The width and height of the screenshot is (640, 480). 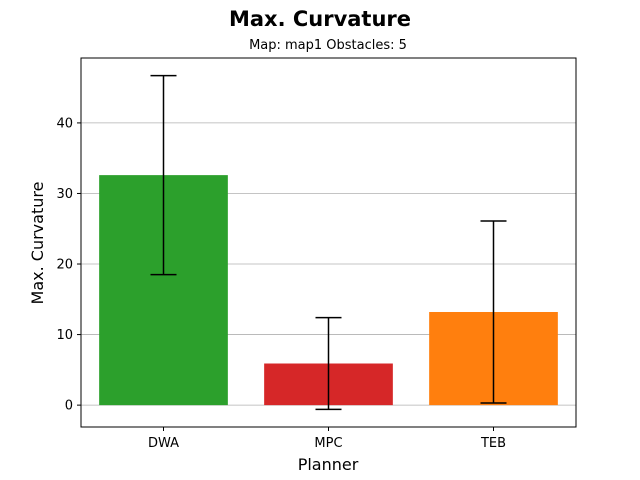 I want to click on y-tick-label: 0, so click(x=69, y=406).